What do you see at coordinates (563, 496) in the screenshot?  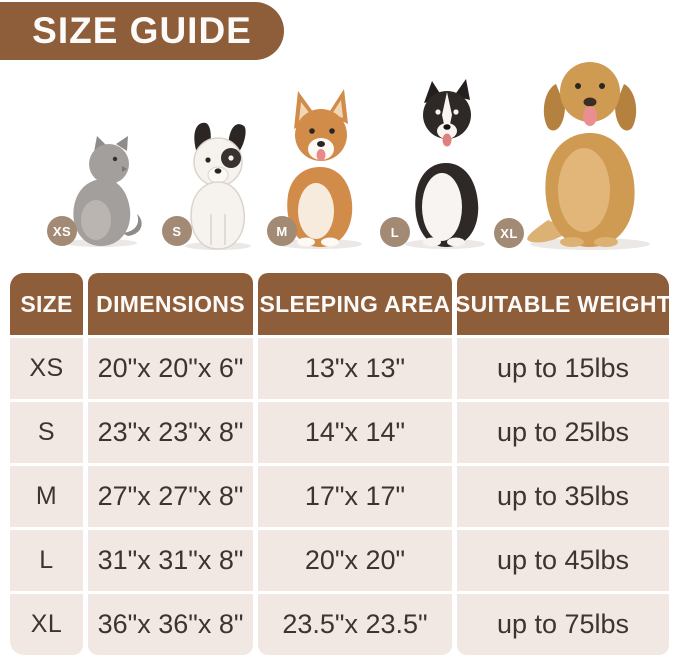 I see `cell-suitable-weight: up to 35lbs` at bounding box center [563, 496].